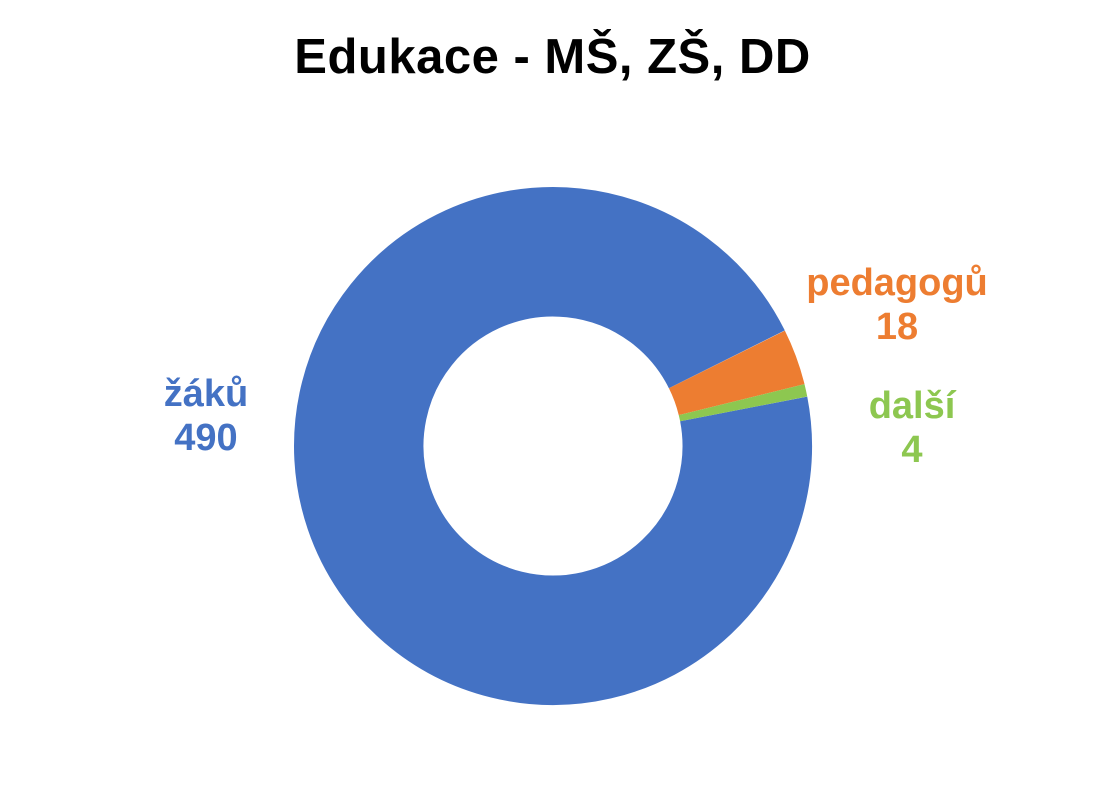  What do you see at coordinates (912, 428) in the screenshot?
I see `segment-label-dalsi: další 4` at bounding box center [912, 428].